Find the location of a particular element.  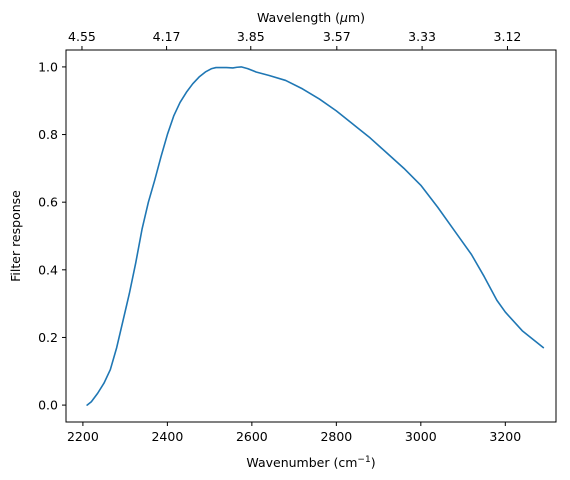

top-x-axis-label-mu: μ is located at coordinates (343, 17).